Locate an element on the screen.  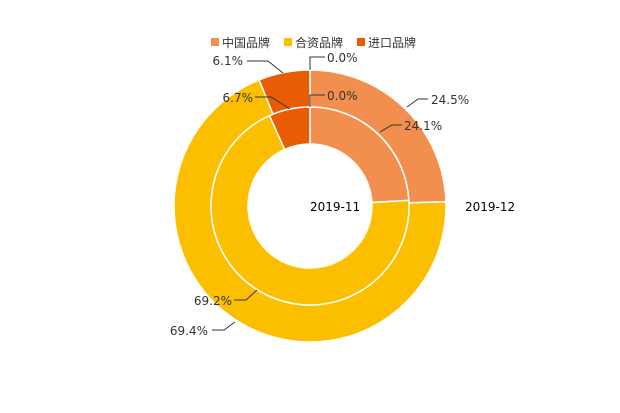
legend-swatch-jv is located at coordinates (288, 42).